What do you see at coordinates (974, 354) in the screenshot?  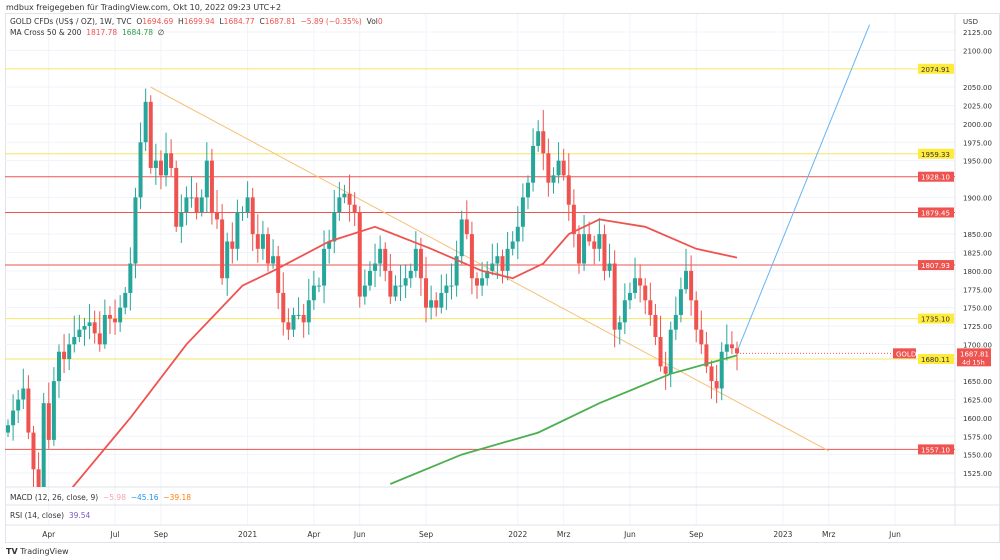 I see `last-price-label: 1687.81` at bounding box center [974, 354].